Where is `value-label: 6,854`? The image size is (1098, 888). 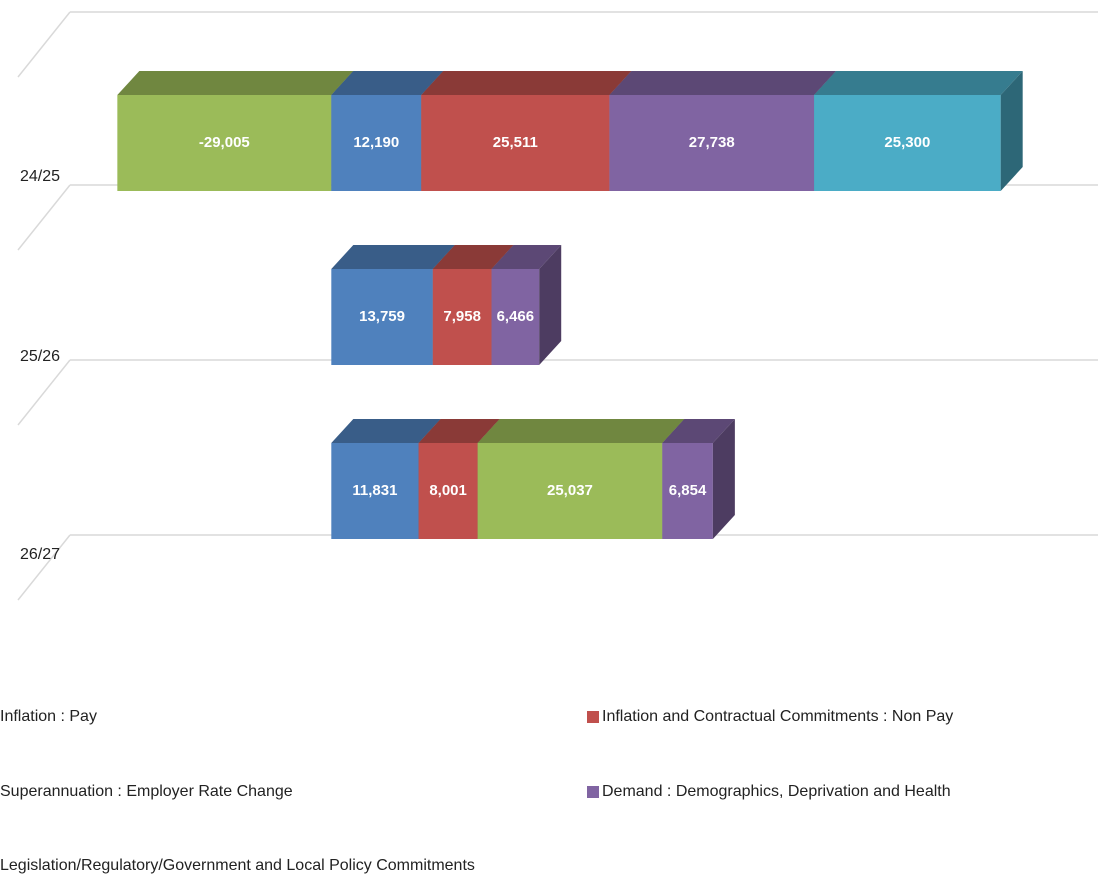
value-label: 6,854 is located at coordinates (688, 490).